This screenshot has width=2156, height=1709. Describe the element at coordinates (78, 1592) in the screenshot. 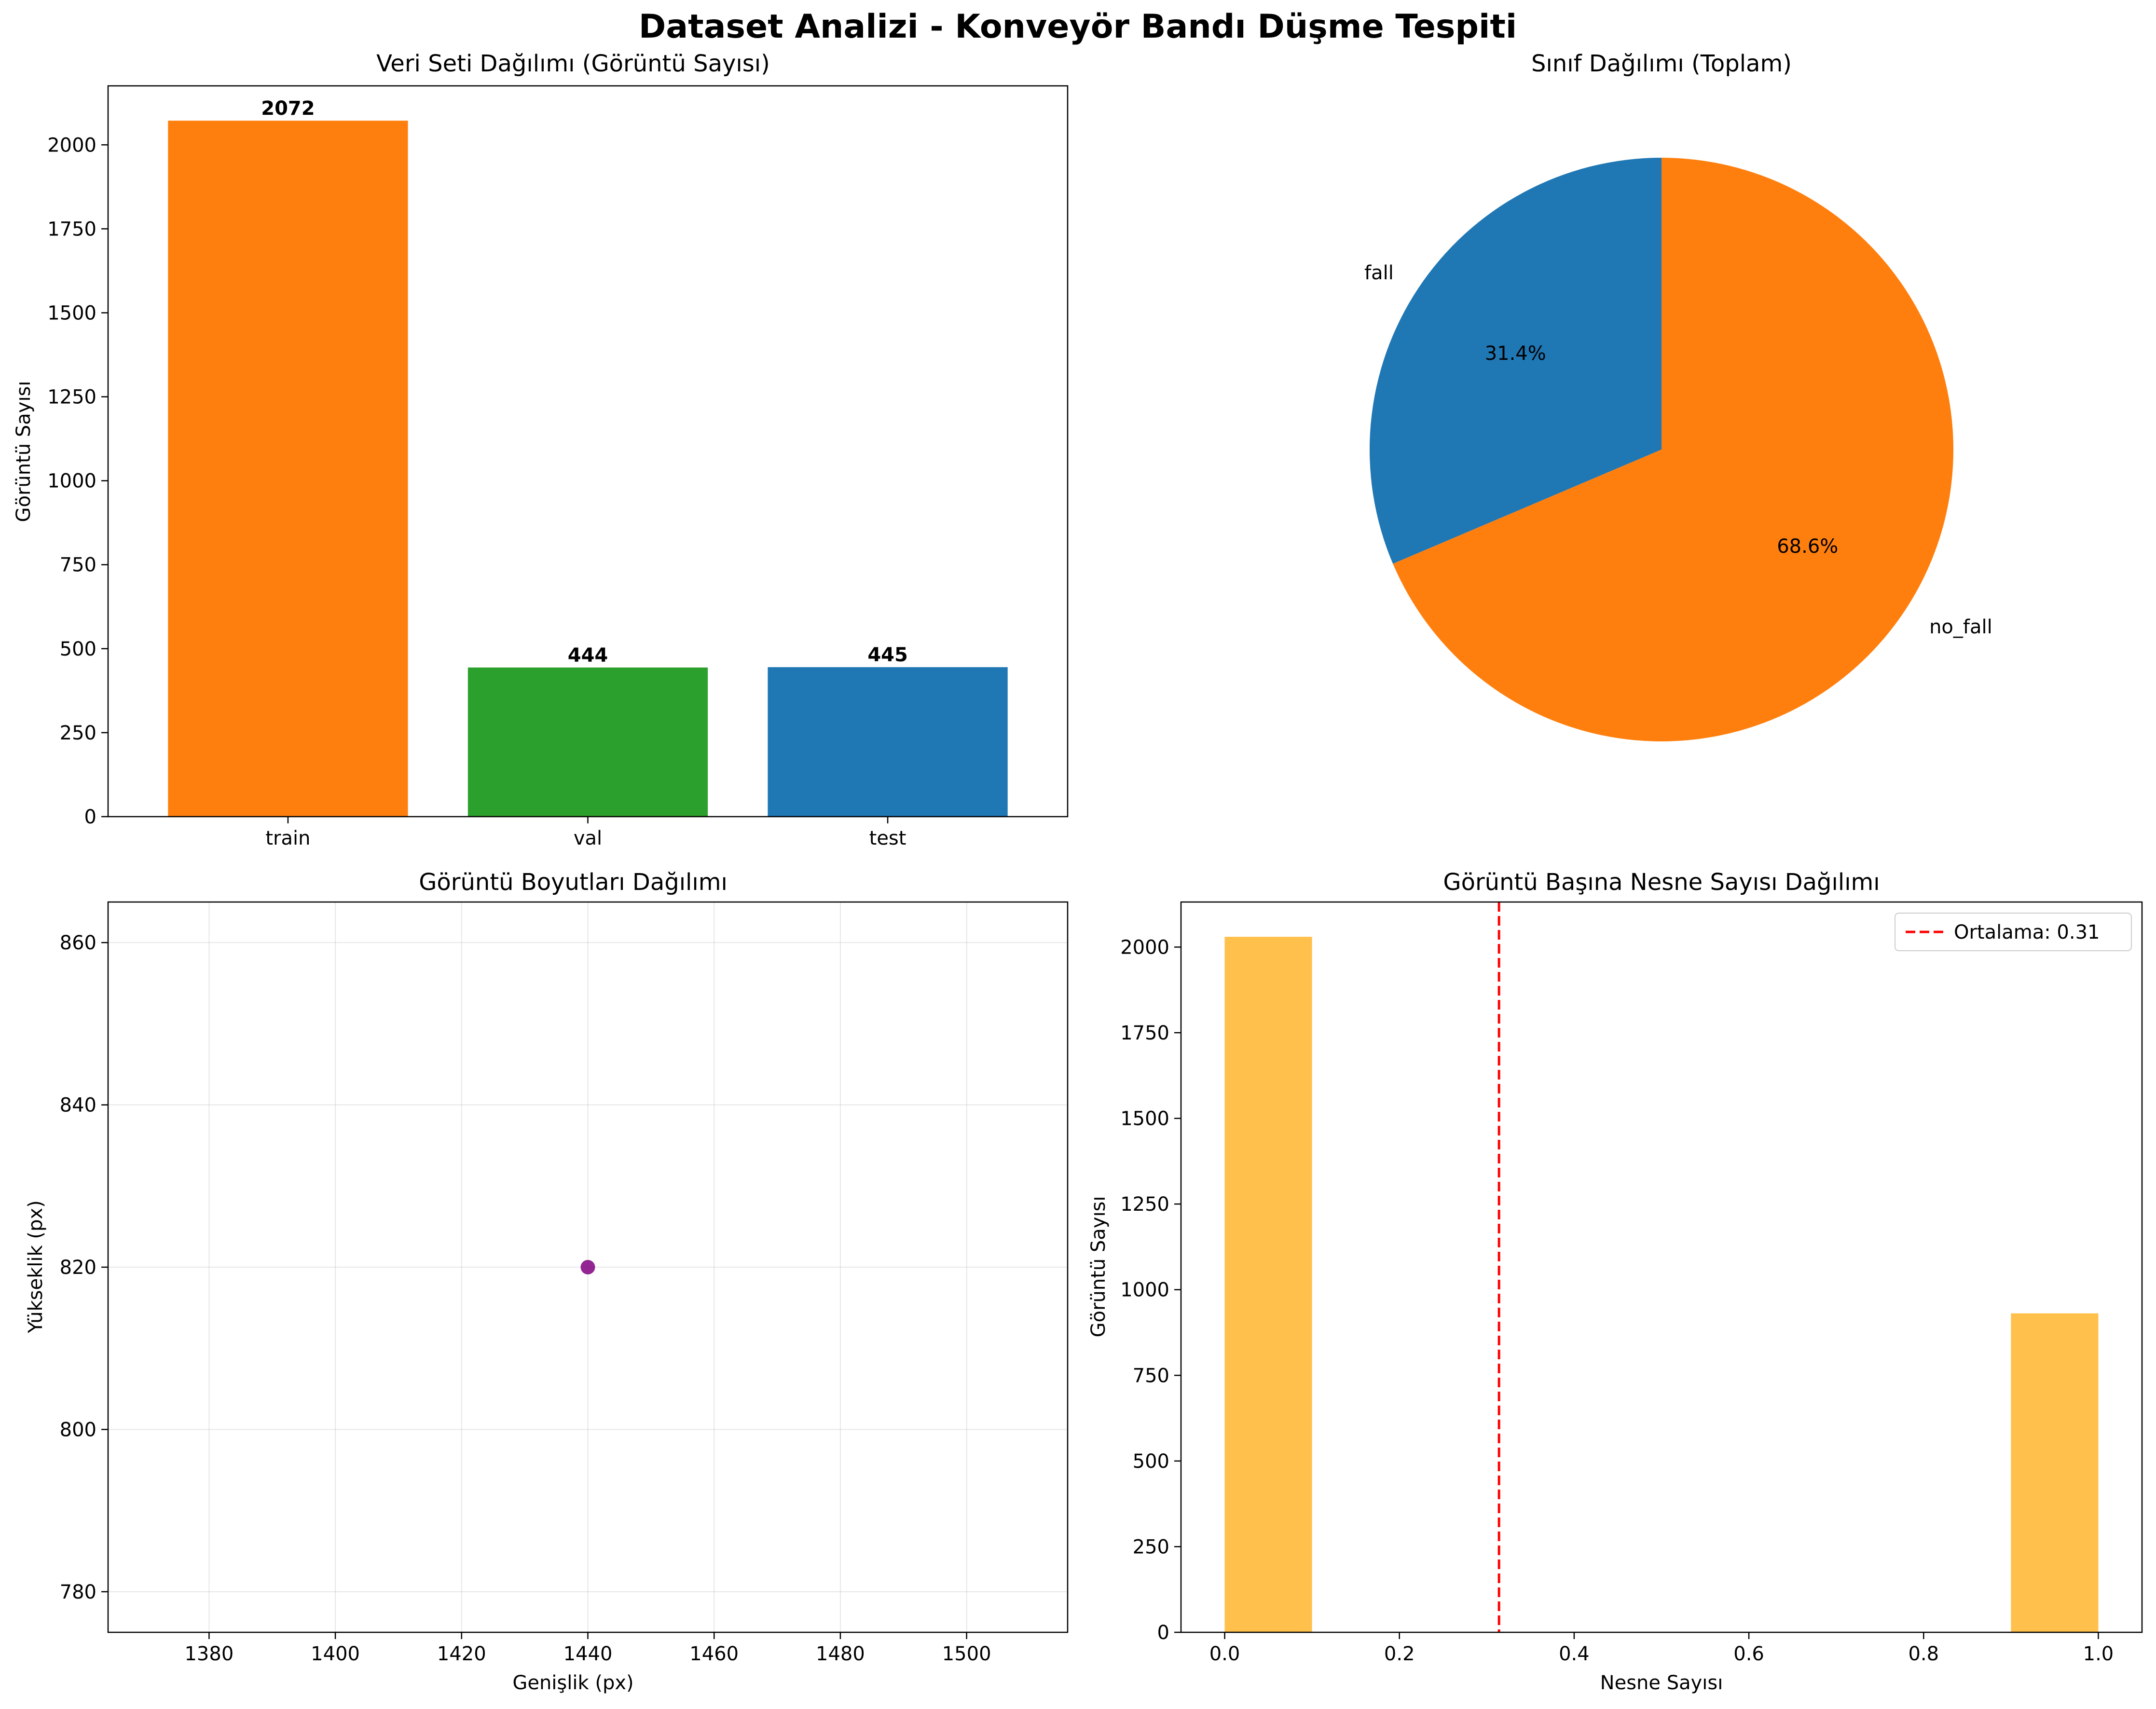

I see `y-tick-label: 780` at that location.